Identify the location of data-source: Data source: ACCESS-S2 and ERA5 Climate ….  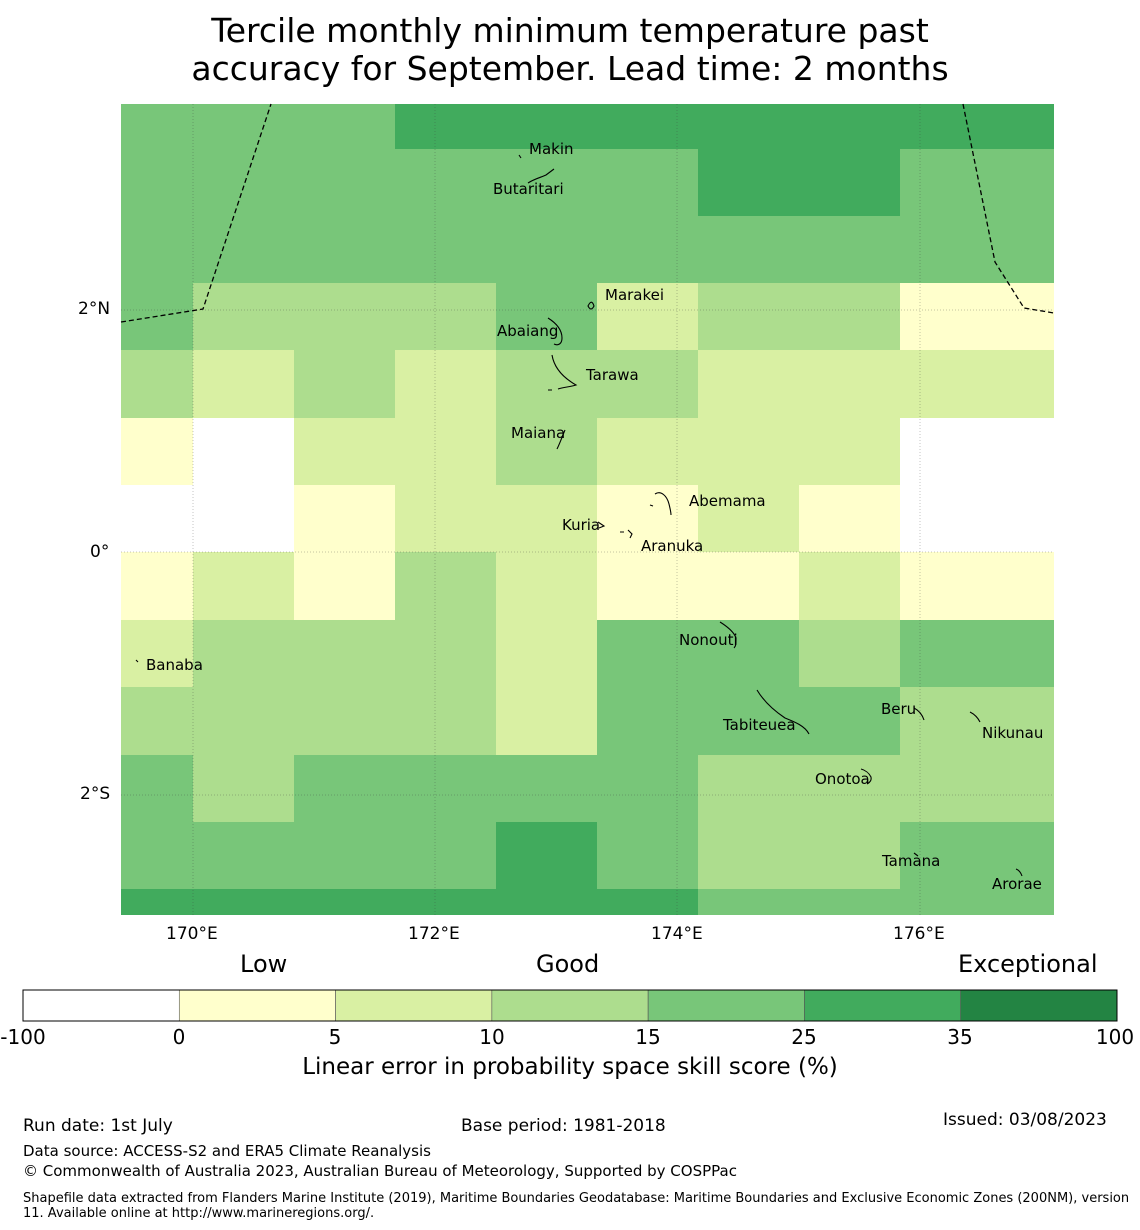
(227, 1151).